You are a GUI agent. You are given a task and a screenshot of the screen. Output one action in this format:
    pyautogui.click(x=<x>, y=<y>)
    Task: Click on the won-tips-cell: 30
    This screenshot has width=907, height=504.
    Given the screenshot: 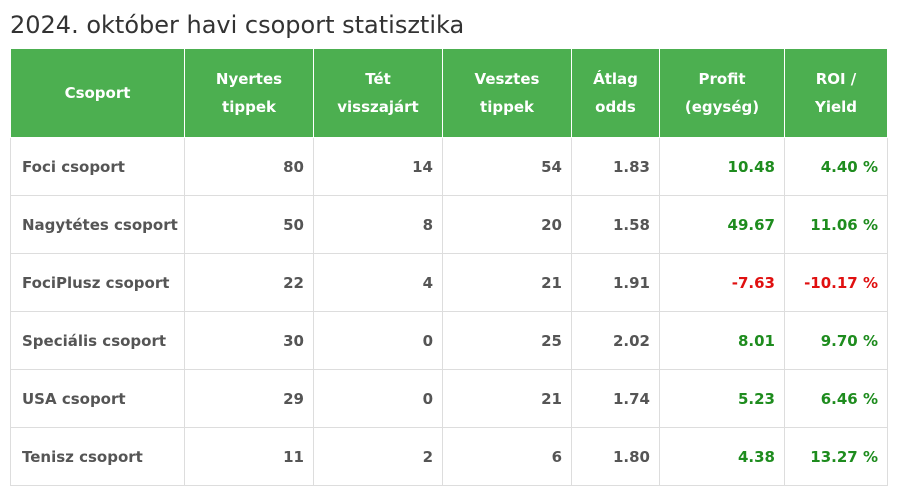 What is the action you would take?
    pyautogui.click(x=249, y=340)
    